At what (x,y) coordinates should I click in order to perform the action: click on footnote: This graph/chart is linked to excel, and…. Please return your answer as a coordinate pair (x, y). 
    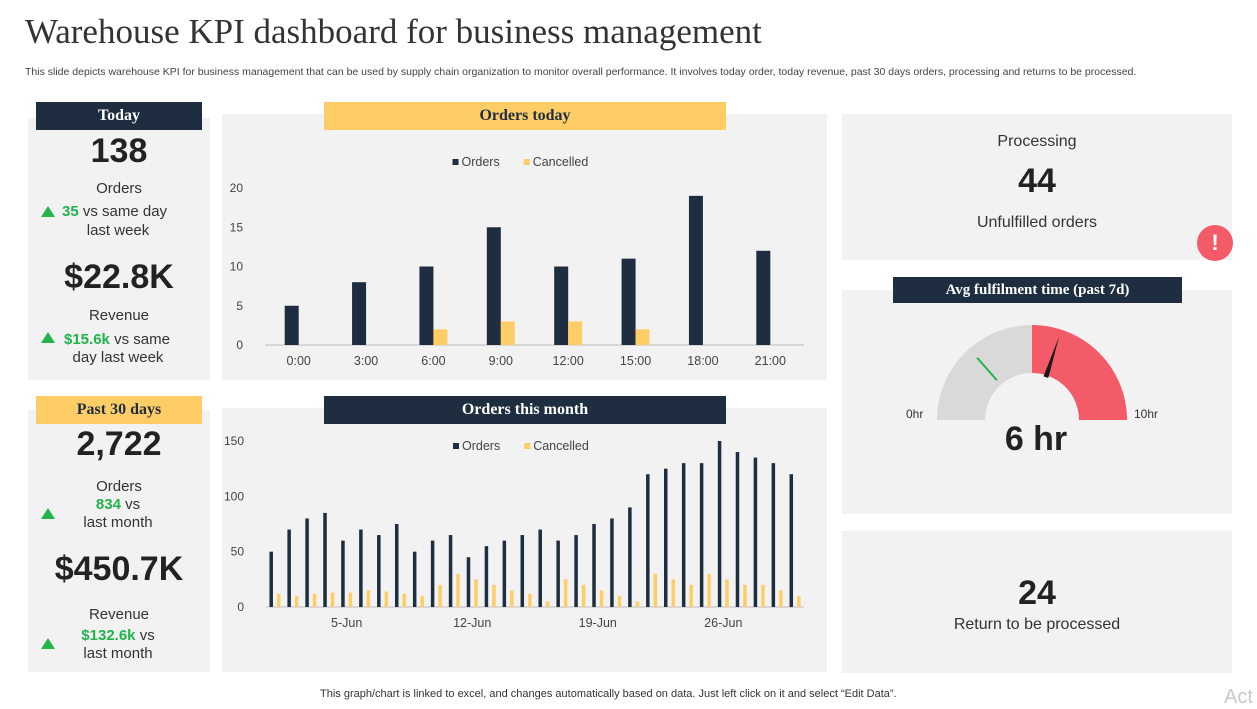
    Looking at the image, I should click on (608, 694).